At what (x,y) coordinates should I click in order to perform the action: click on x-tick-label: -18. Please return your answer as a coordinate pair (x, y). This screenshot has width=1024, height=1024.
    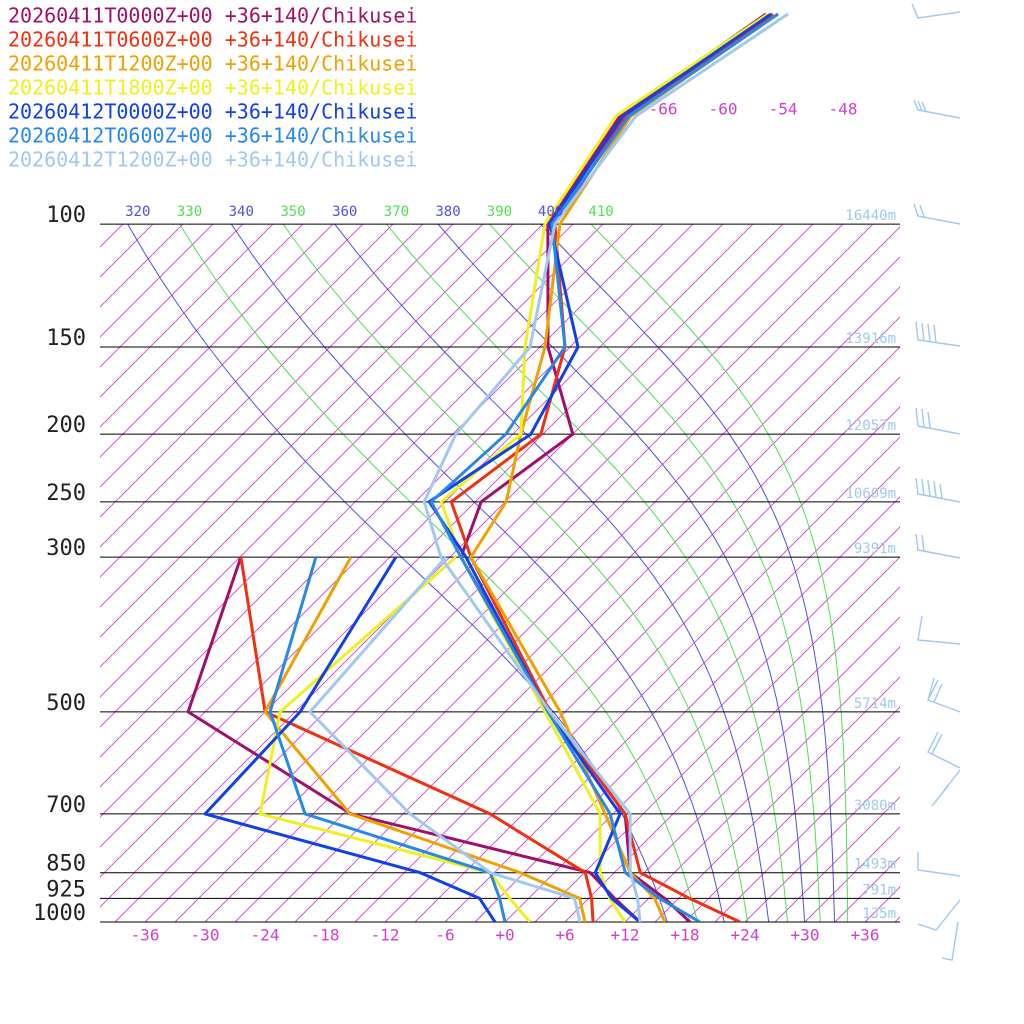
    Looking at the image, I should click on (325, 935).